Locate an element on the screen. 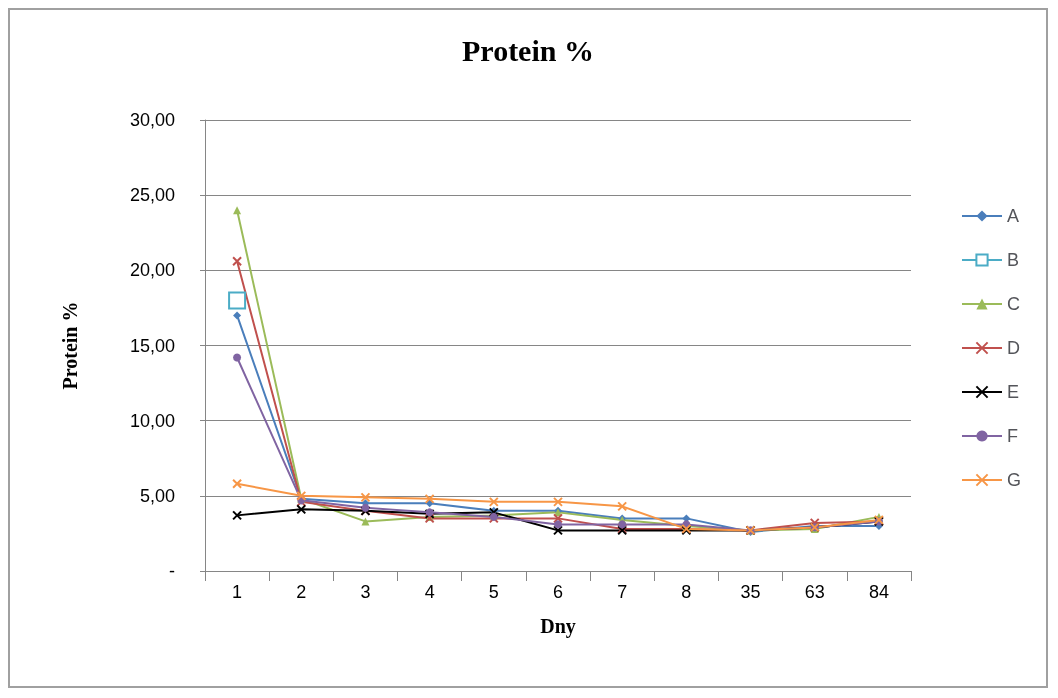 This screenshot has height=698, width=1058. chart-title: Protein % is located at coordinates (528, 50).